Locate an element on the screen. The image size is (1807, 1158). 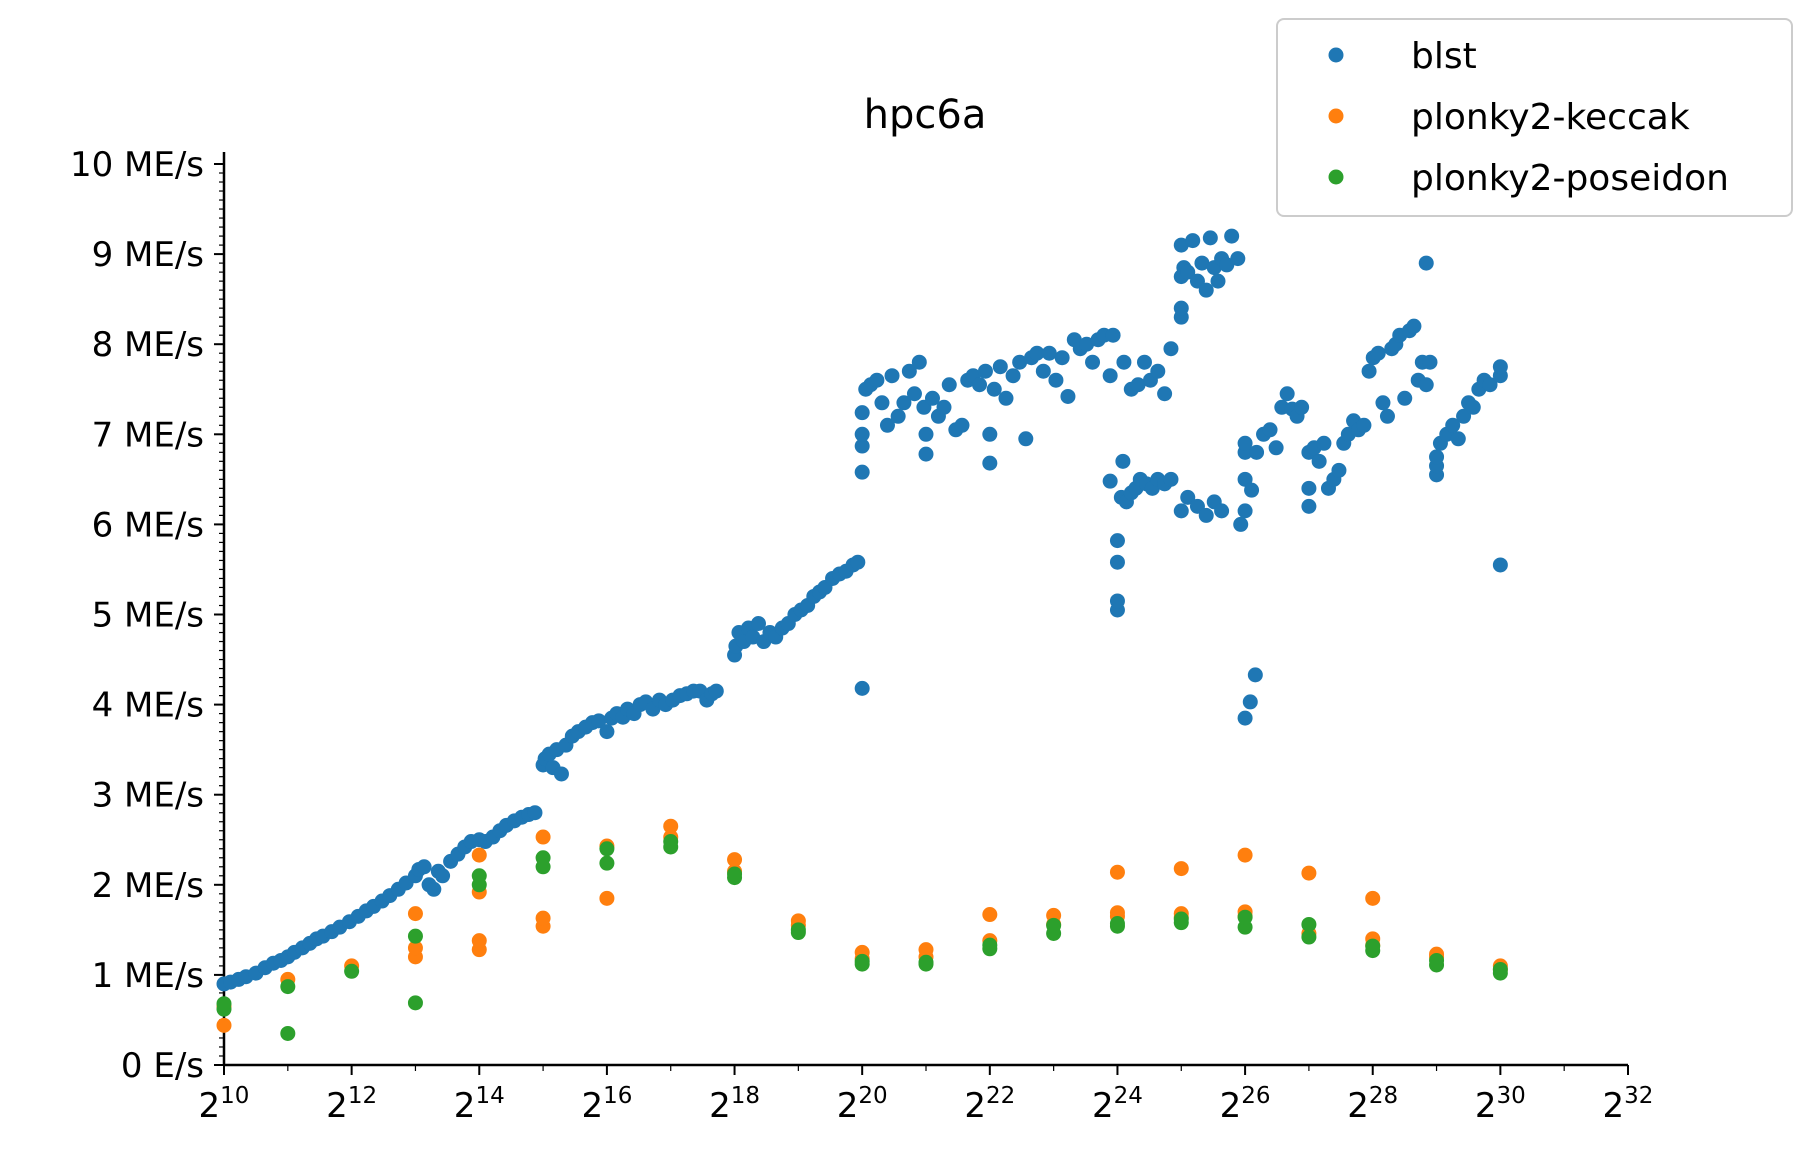
y-tick-label: 0 E/s is located at coordinates (162, 1066).